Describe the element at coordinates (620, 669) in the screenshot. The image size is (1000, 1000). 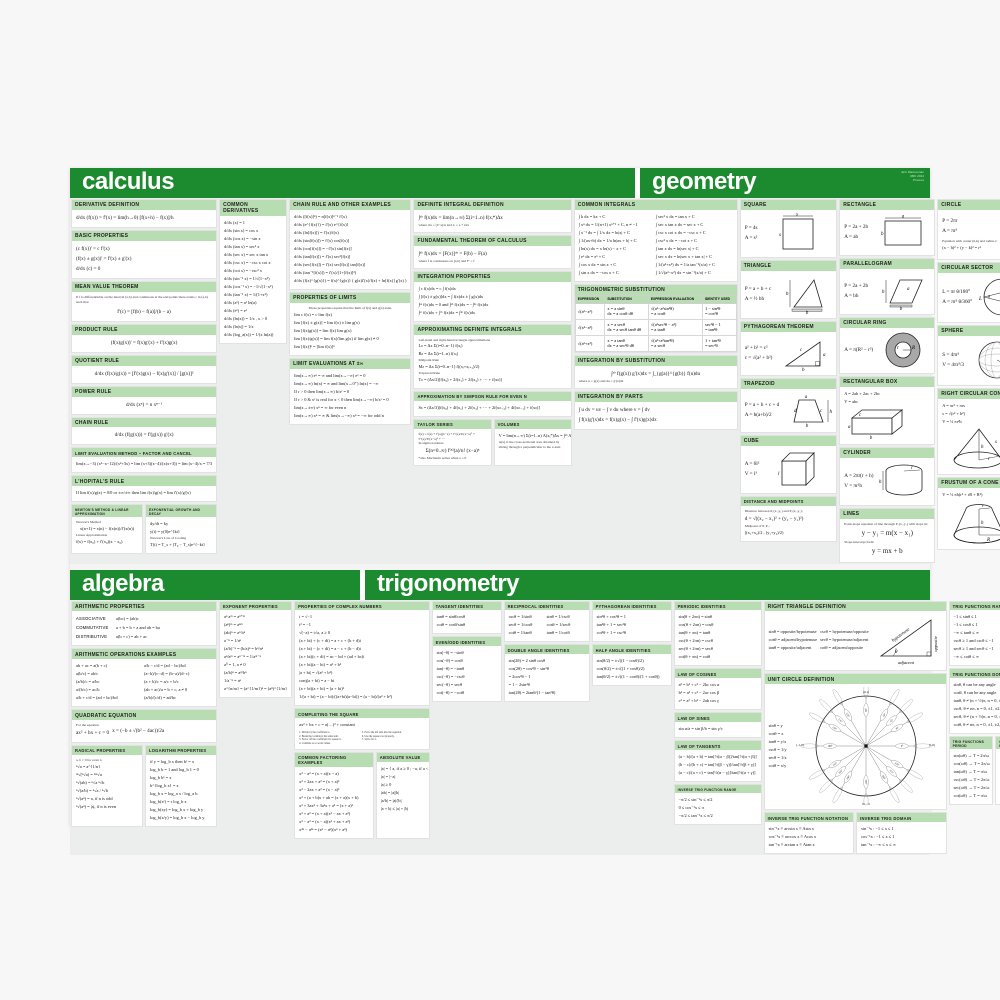
I see `formula: cos(θ/2) = ±√((1 + cosθ)/2)` at that location.